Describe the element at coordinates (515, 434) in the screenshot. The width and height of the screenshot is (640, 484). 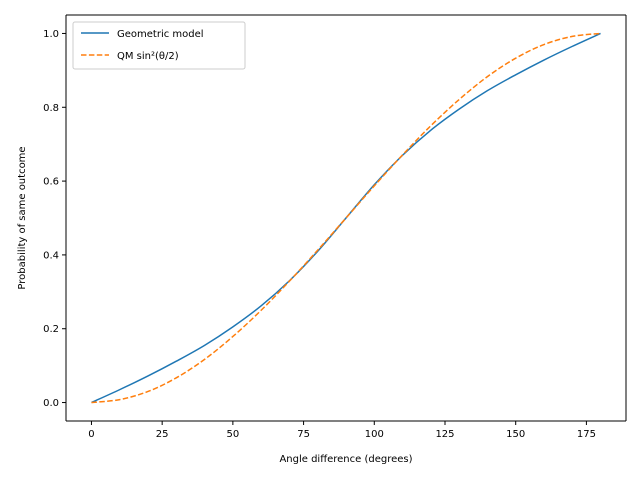
I see `x-tick-label: 150` at that location.